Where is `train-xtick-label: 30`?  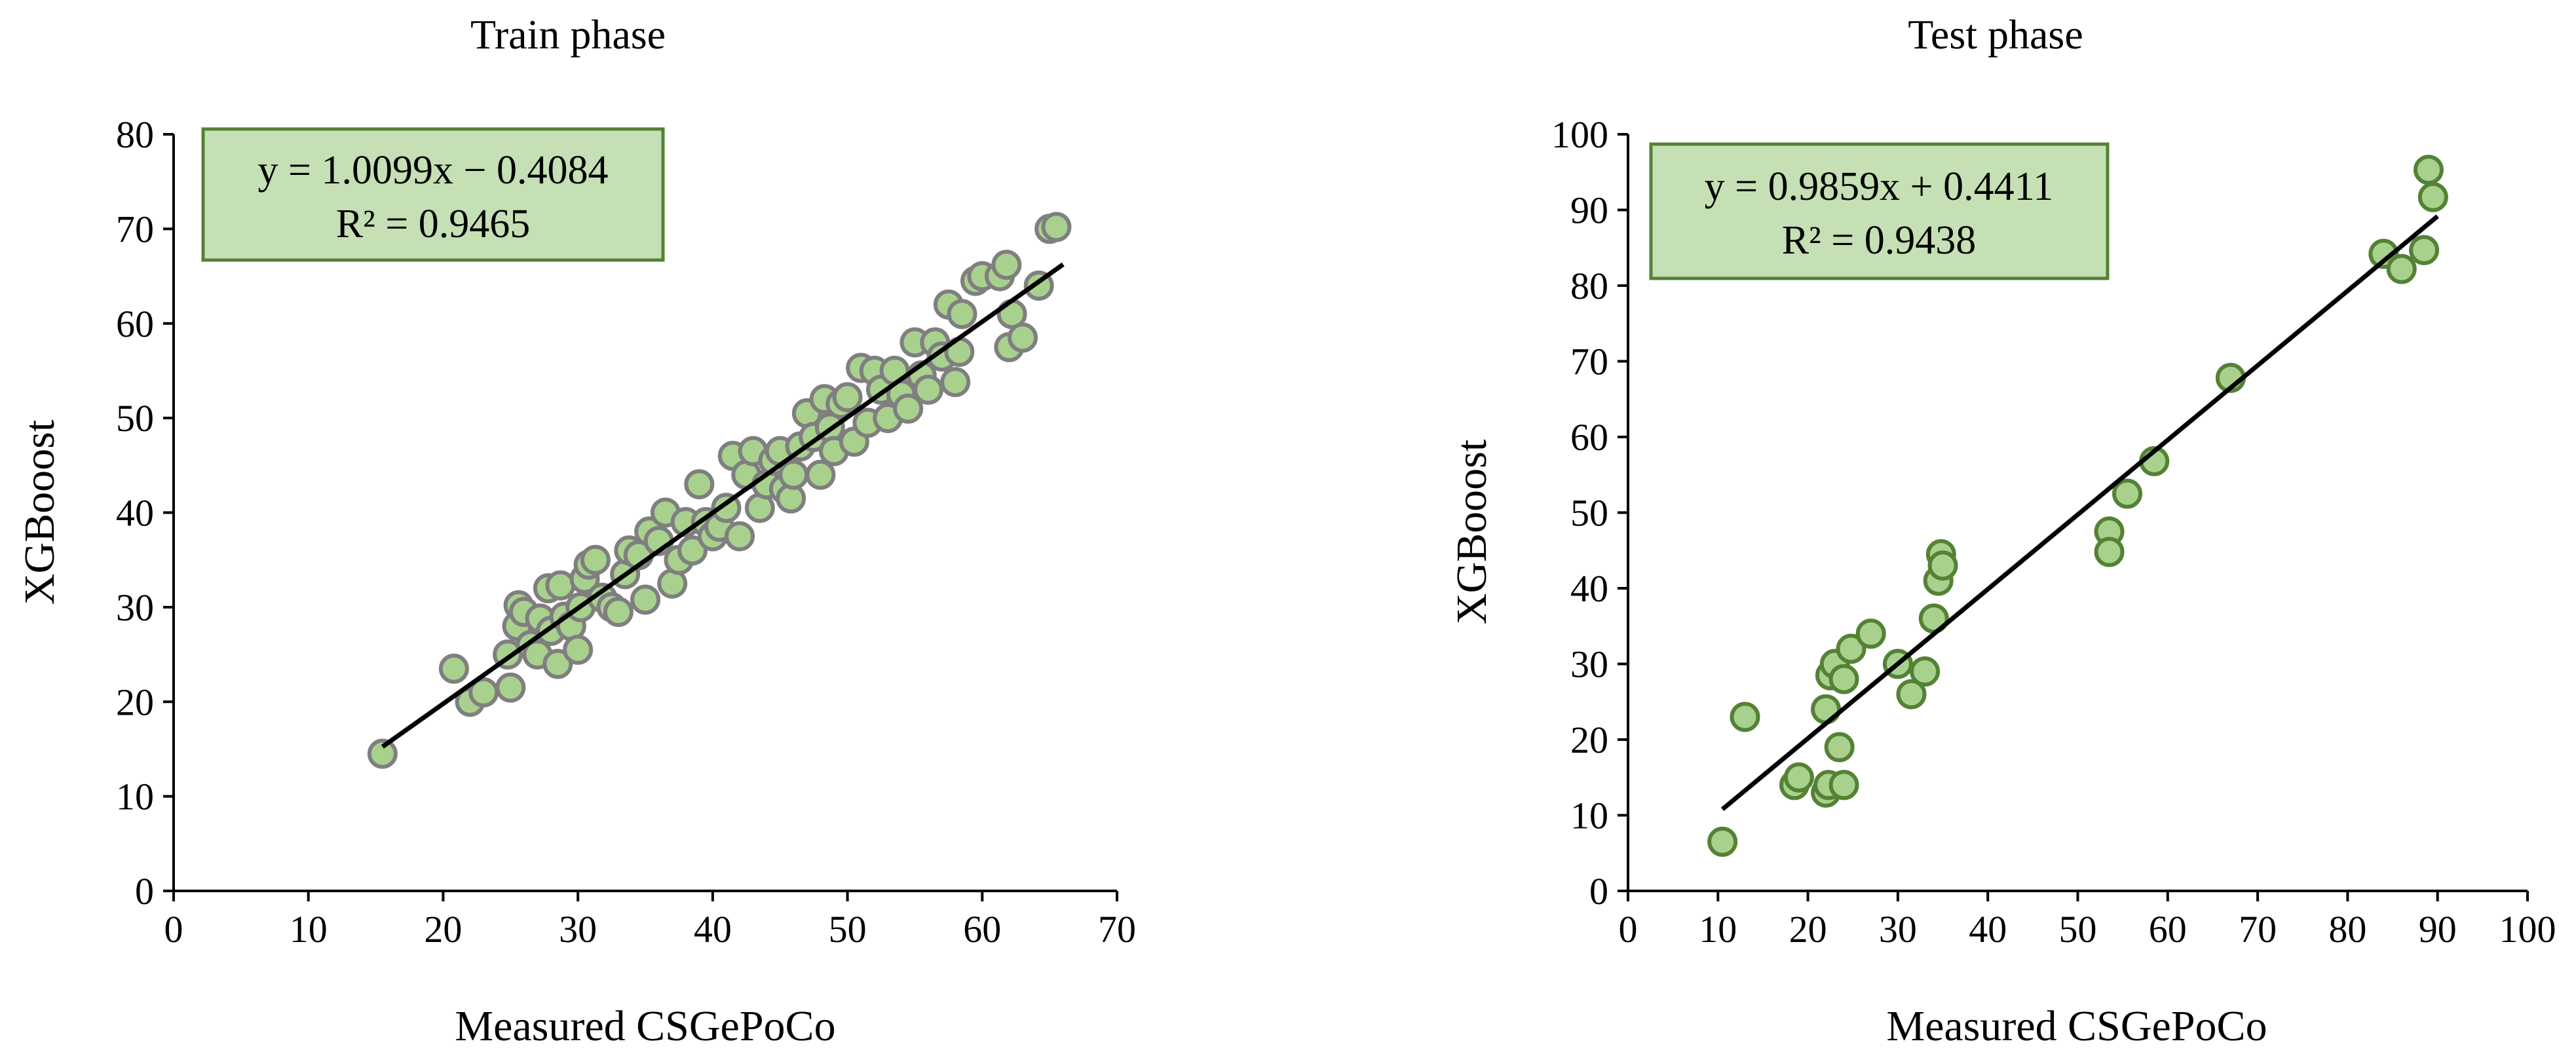
train-xtick-label: 30 is located at coordinates (578, 929).